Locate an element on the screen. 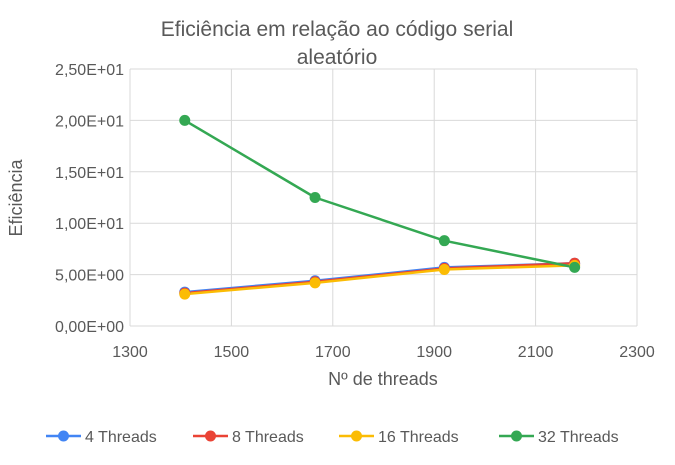  x-tick-label: 1900 is located at coordinates (434, 352).